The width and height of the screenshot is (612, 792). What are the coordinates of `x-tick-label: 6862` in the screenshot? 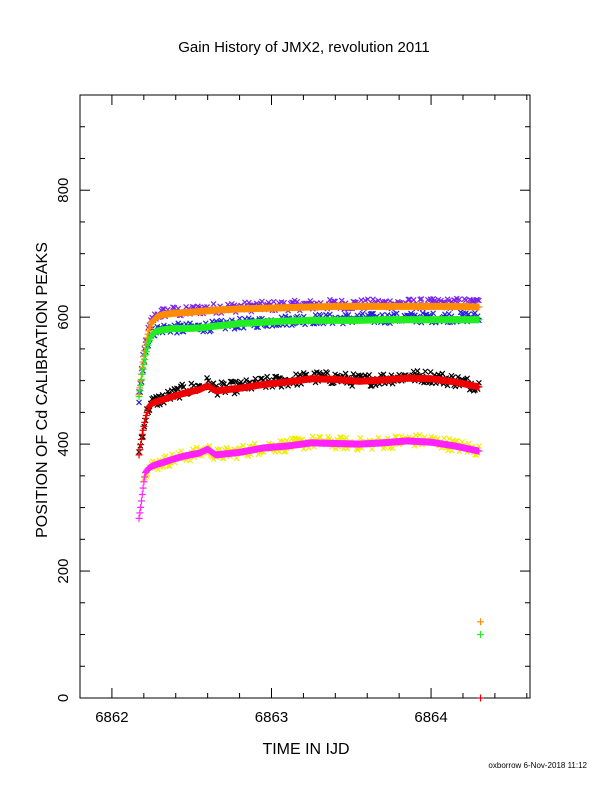 It's located at (111, 717).